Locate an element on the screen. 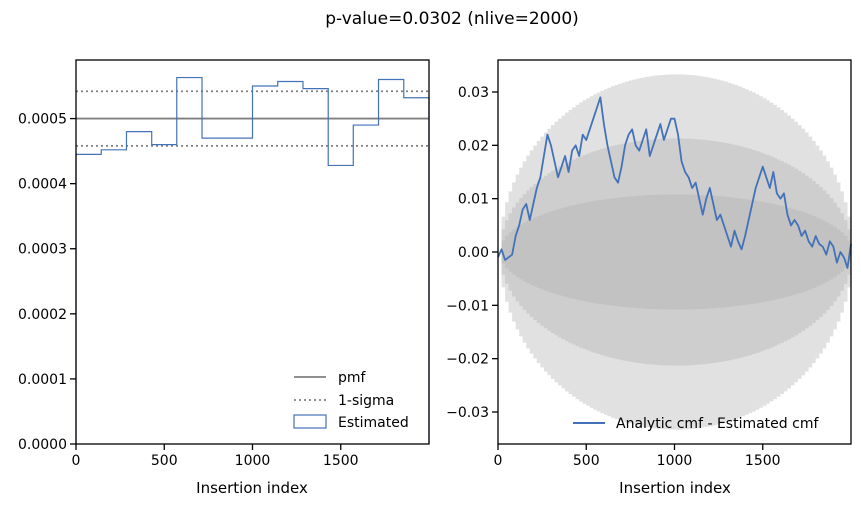 The width and height of the screenshot is (861, 506). legend-pmf-label: pmf is located at coordinates (352, 378).